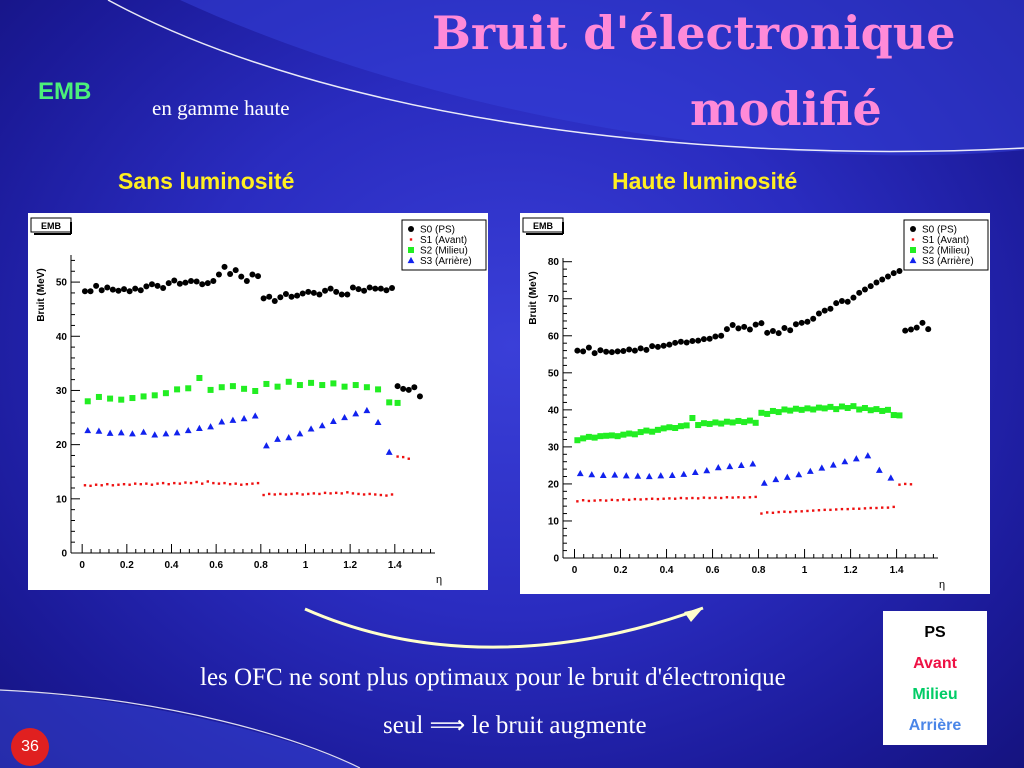  What do you see at coordinates (559, 725) in the screenshot?
I see `conclusion-word-2: le bruit augmente` at bounding box center [559, 725].